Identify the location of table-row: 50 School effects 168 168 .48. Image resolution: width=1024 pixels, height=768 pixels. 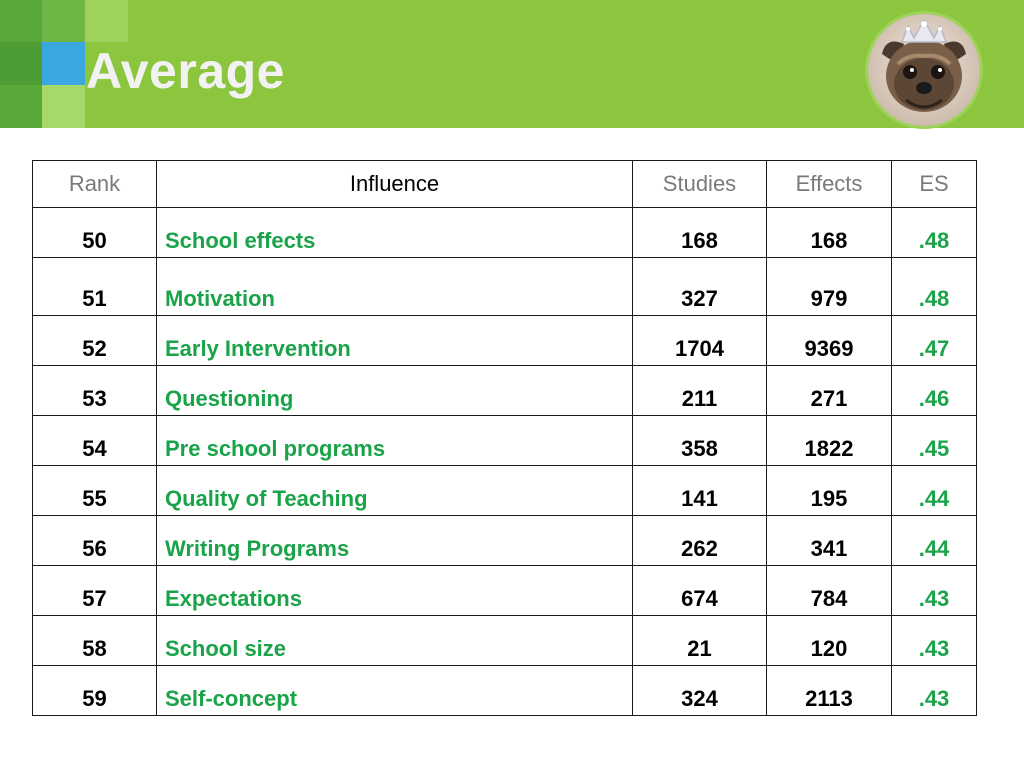
(504, 232).